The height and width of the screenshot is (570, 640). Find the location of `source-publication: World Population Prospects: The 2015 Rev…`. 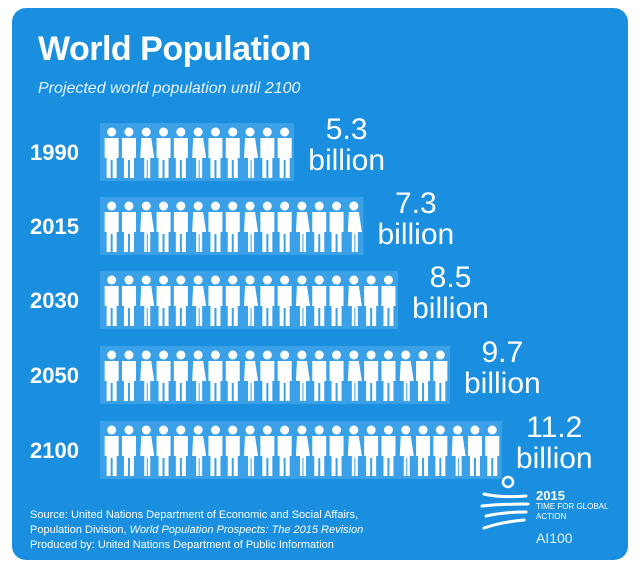

source-publication: World Population Prospects: The 2015 Rev… is located at coordinates (246, 530).